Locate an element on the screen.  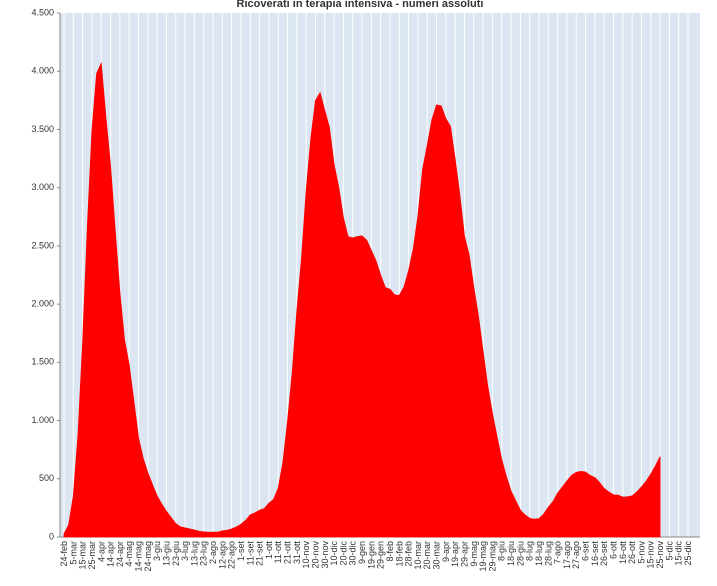
x-tick-label: 29-mag is located at coordinates (492, 556).